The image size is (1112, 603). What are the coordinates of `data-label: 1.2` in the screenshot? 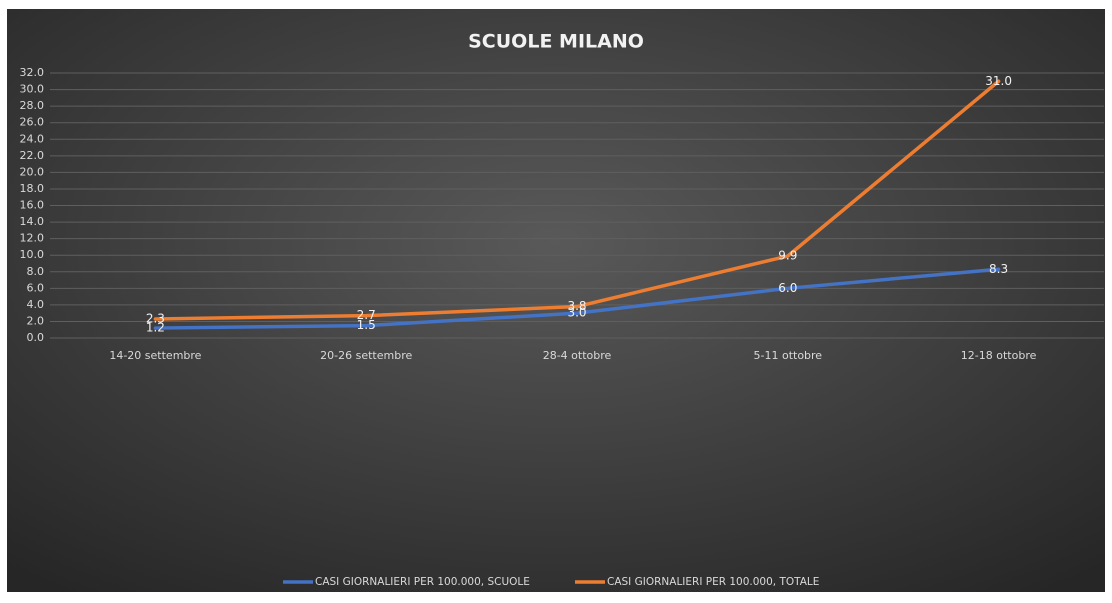 It's located at (155, 328).